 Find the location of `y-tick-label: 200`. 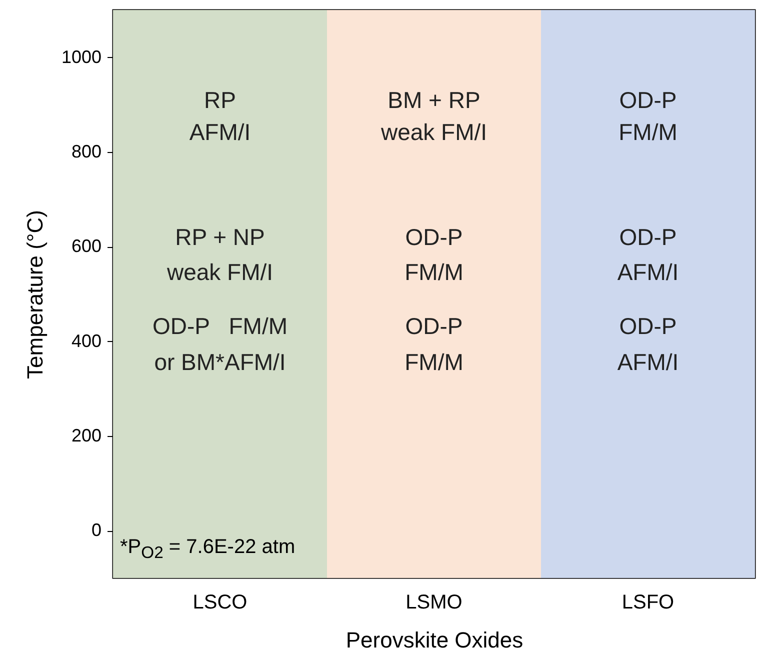

y-tick-label: 200 is located at coordinates (86, 436).